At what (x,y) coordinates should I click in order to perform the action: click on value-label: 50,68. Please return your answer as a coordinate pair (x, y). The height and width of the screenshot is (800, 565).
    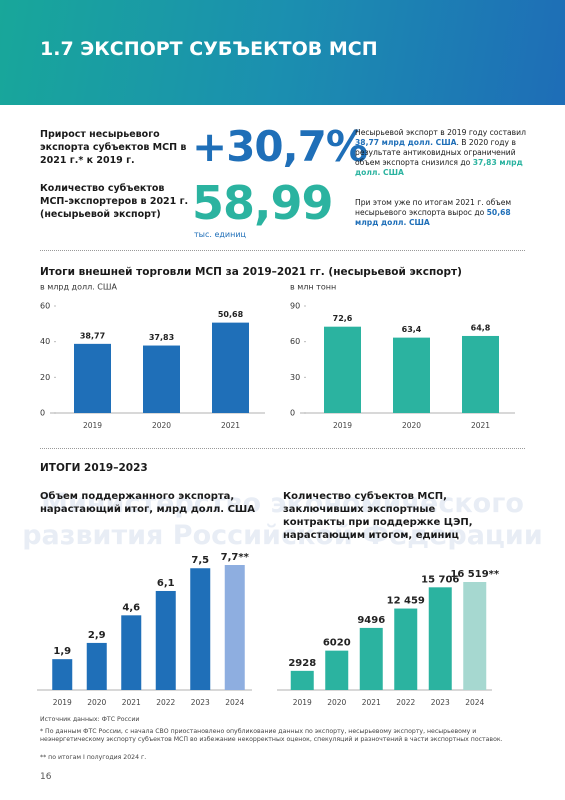
    Looking at the image, I should click on (231, 314).